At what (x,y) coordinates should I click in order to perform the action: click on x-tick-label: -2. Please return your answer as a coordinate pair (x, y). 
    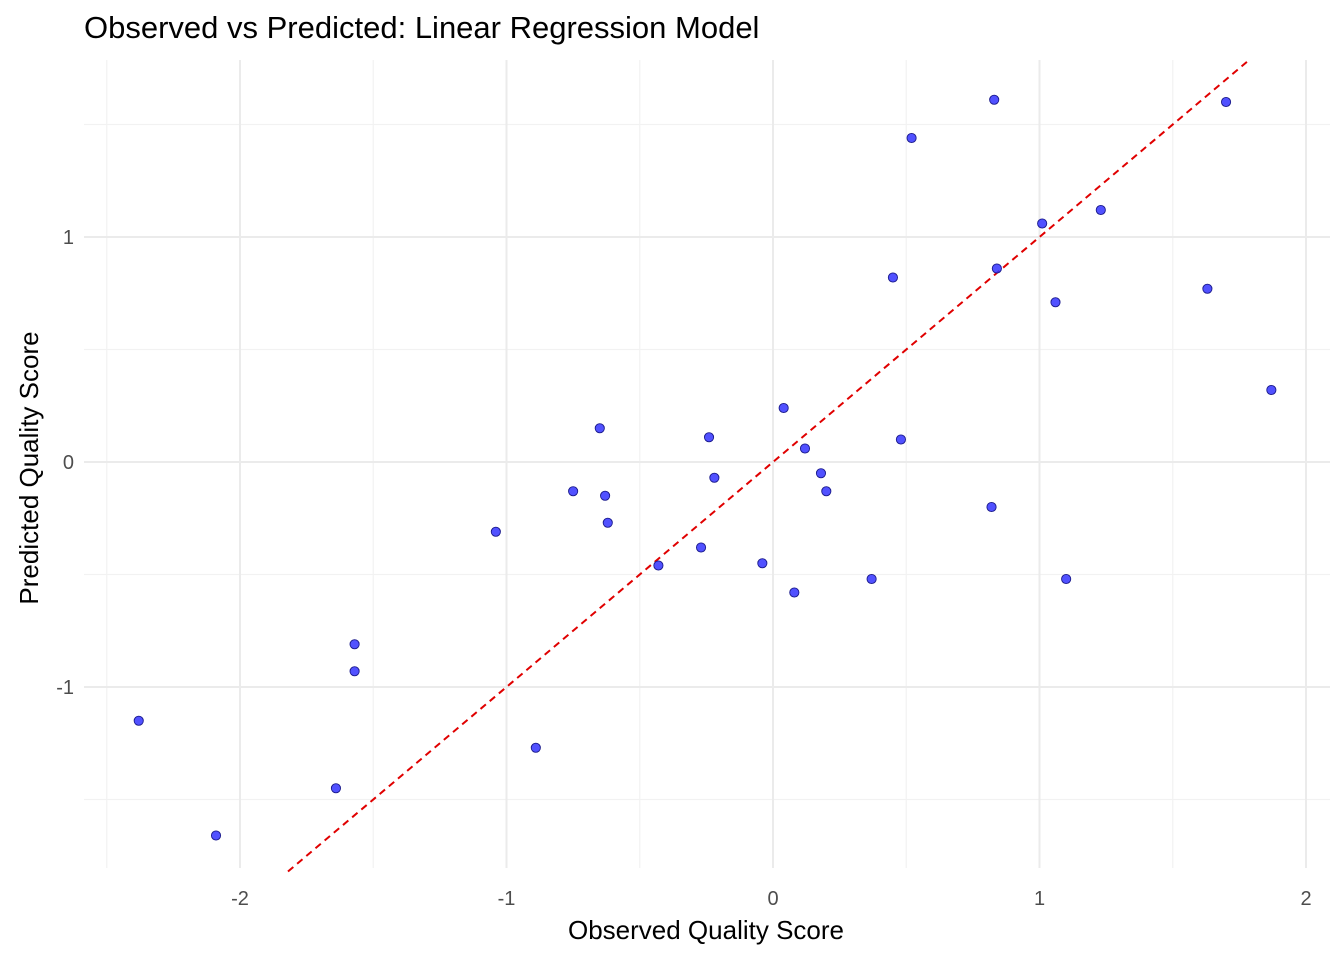
    Looking at the image, I should click on (240, 899).